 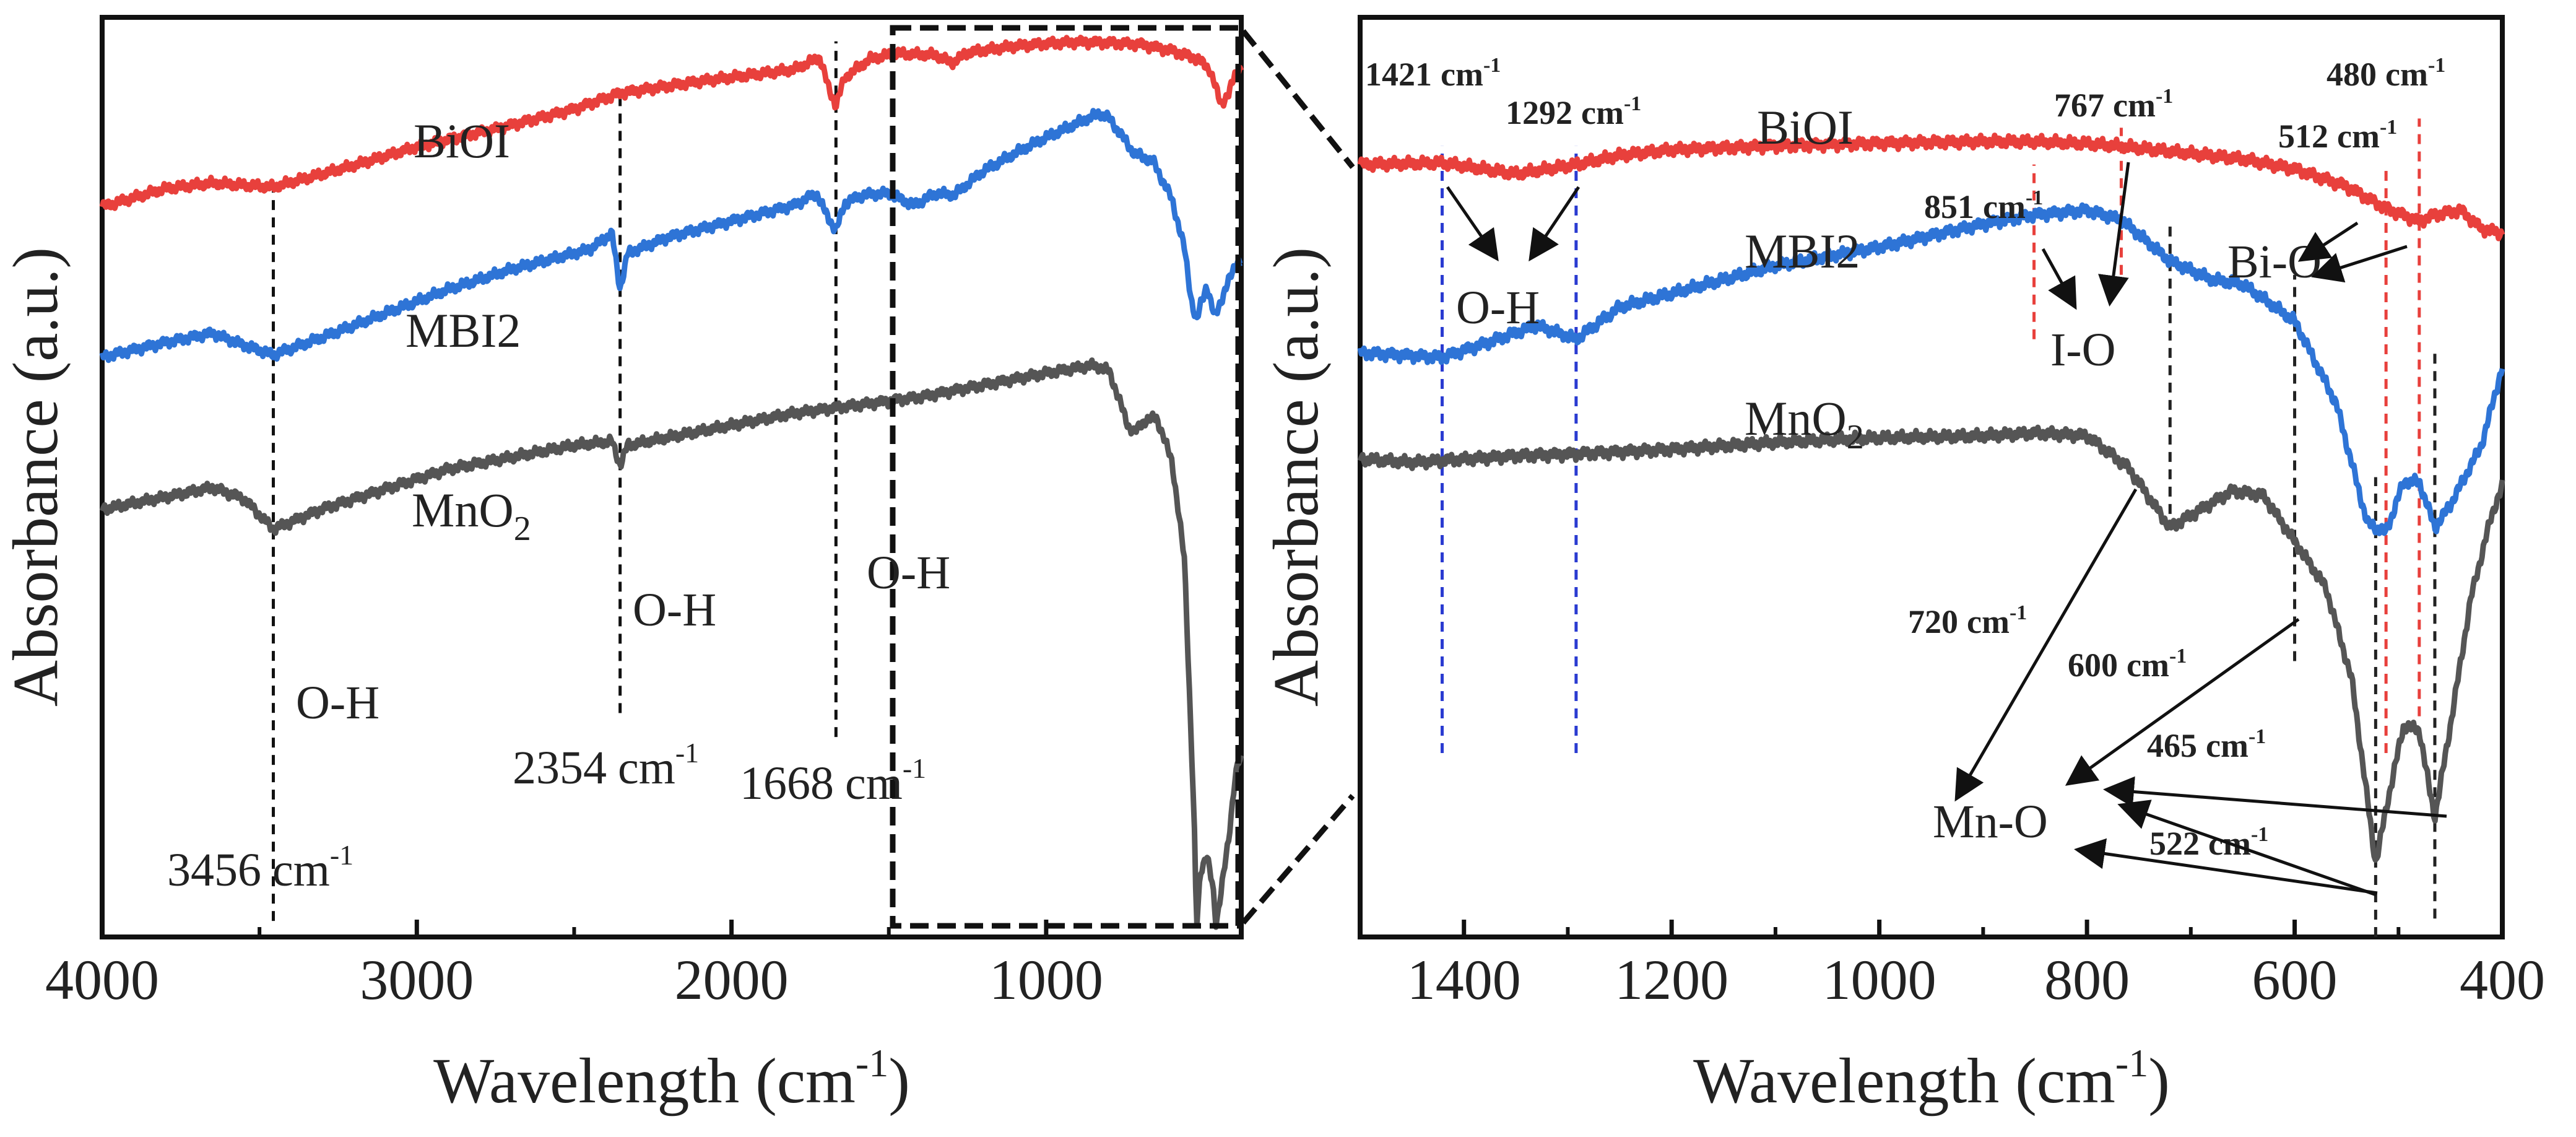 What do you see at coordinates (574, 965) in the screenshot?
I see `left-x-axis: 4000 3000 2000 1000` at bounding box center [574, 965].